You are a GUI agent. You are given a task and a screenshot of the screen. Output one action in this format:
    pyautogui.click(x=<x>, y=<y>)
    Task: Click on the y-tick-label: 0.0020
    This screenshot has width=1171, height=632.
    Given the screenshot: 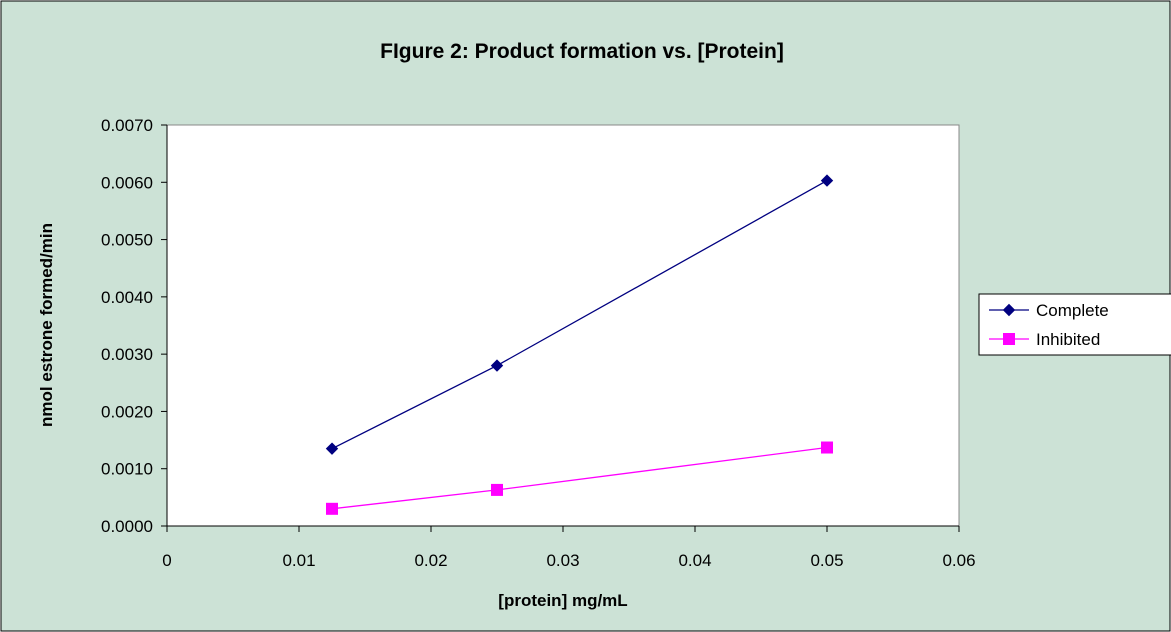 What is the action you would take?
    pyautogui.click(x=127, y=411)
    